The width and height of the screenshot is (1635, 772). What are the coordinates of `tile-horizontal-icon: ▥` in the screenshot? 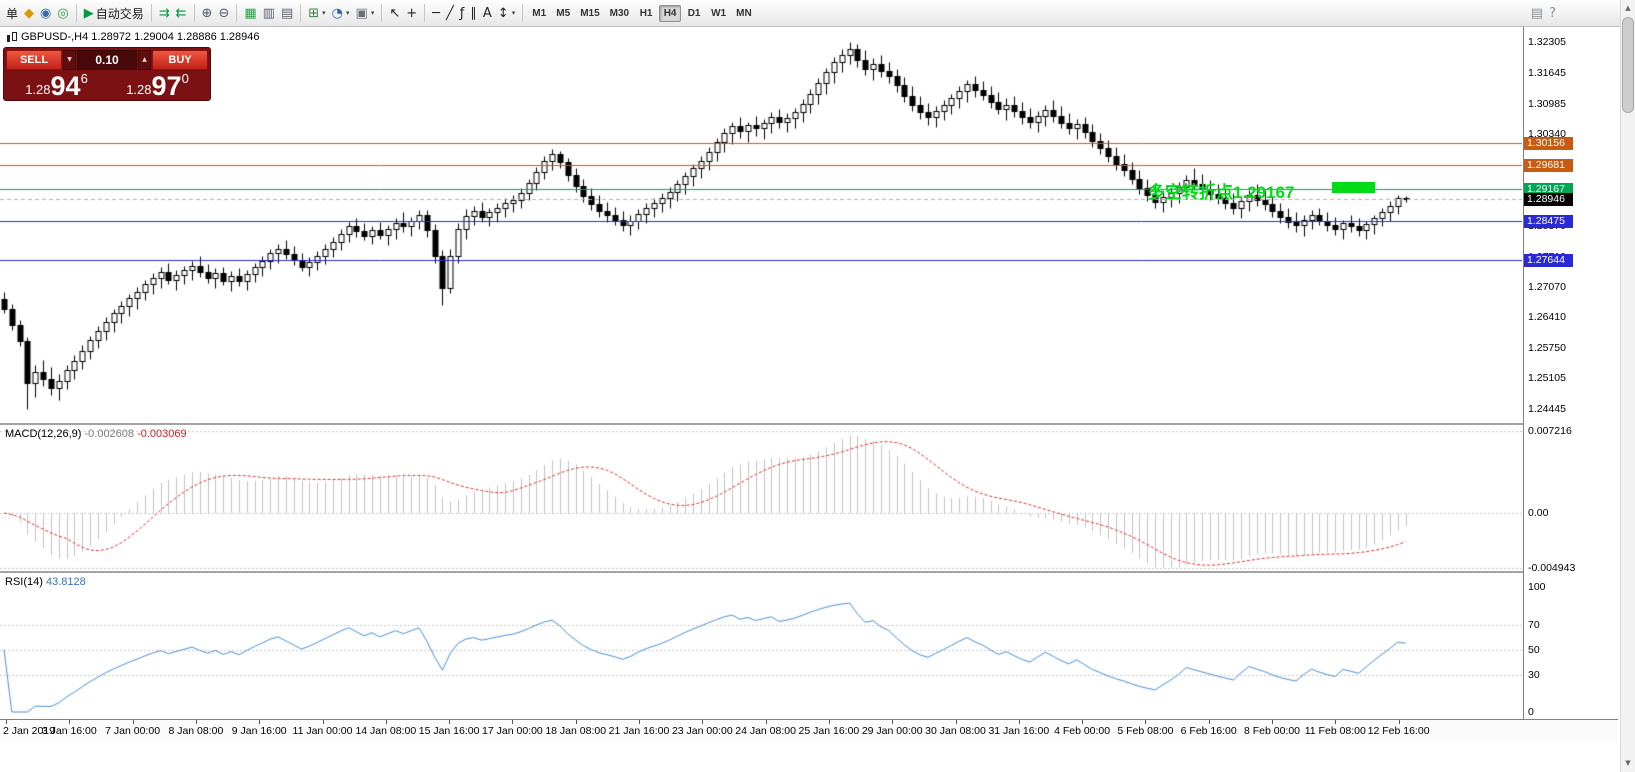 It's located at (268, 13).